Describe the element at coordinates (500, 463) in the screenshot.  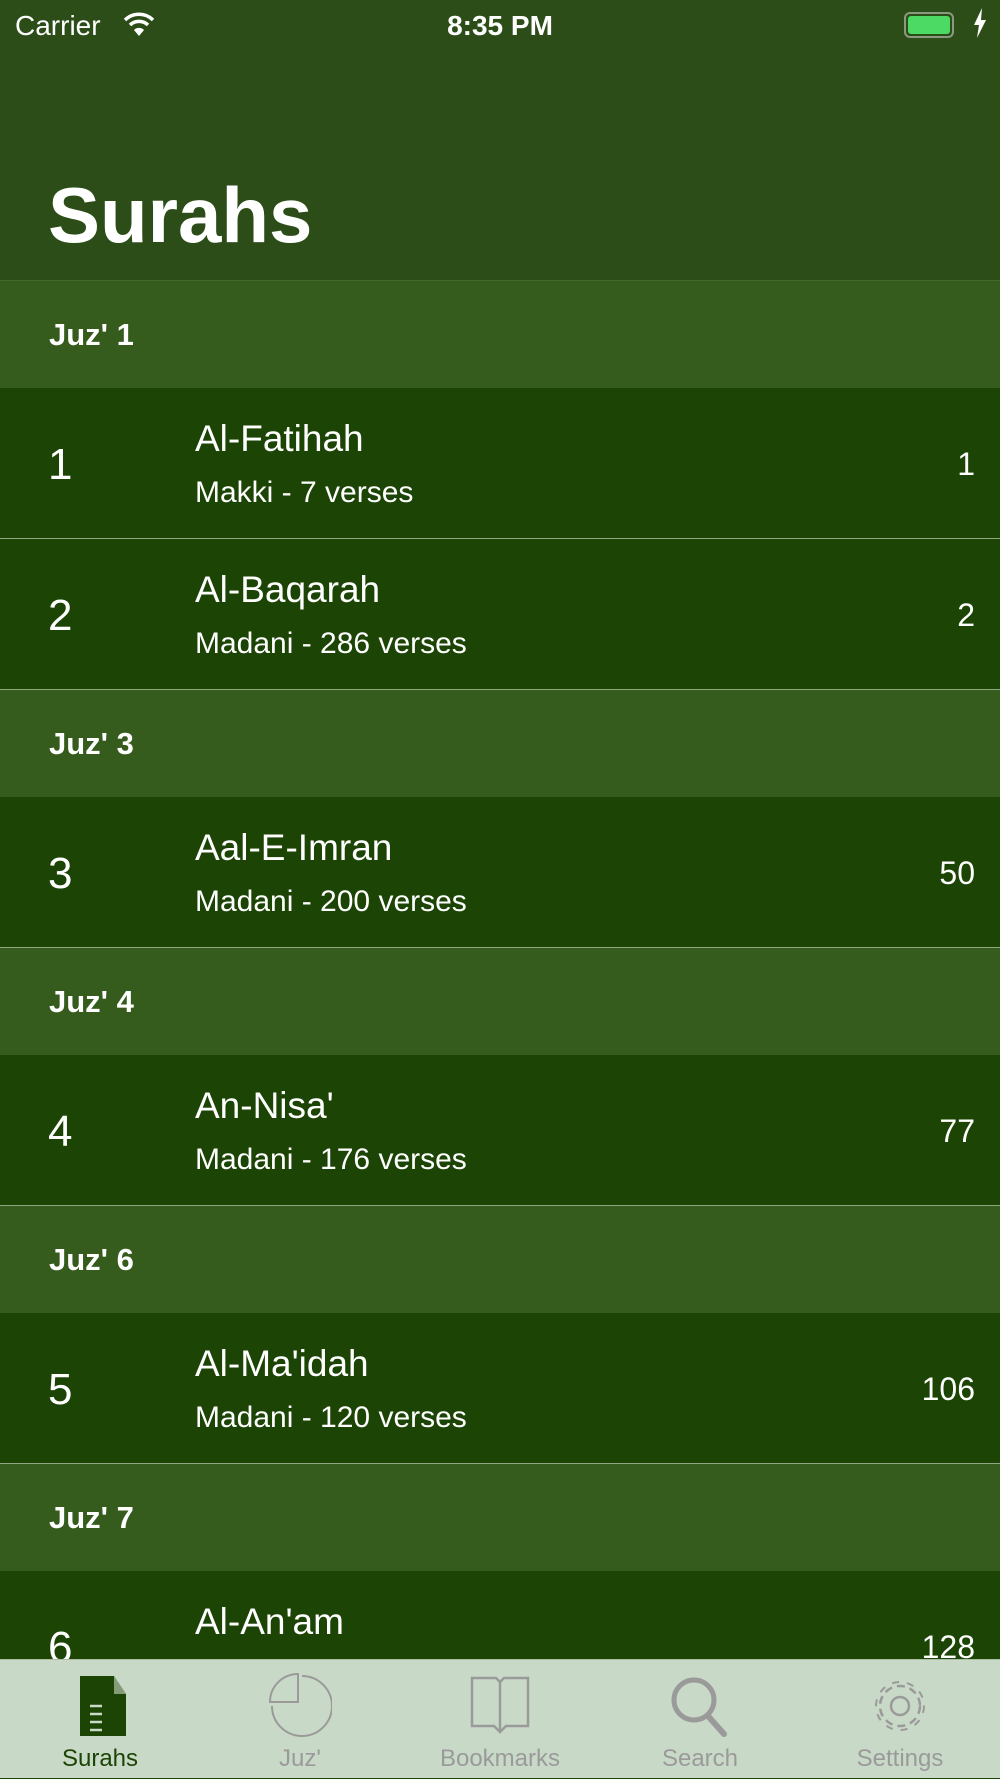
I see `surah-row: 1 Al-Fatihah Makki - 7 verses 1` at that location.